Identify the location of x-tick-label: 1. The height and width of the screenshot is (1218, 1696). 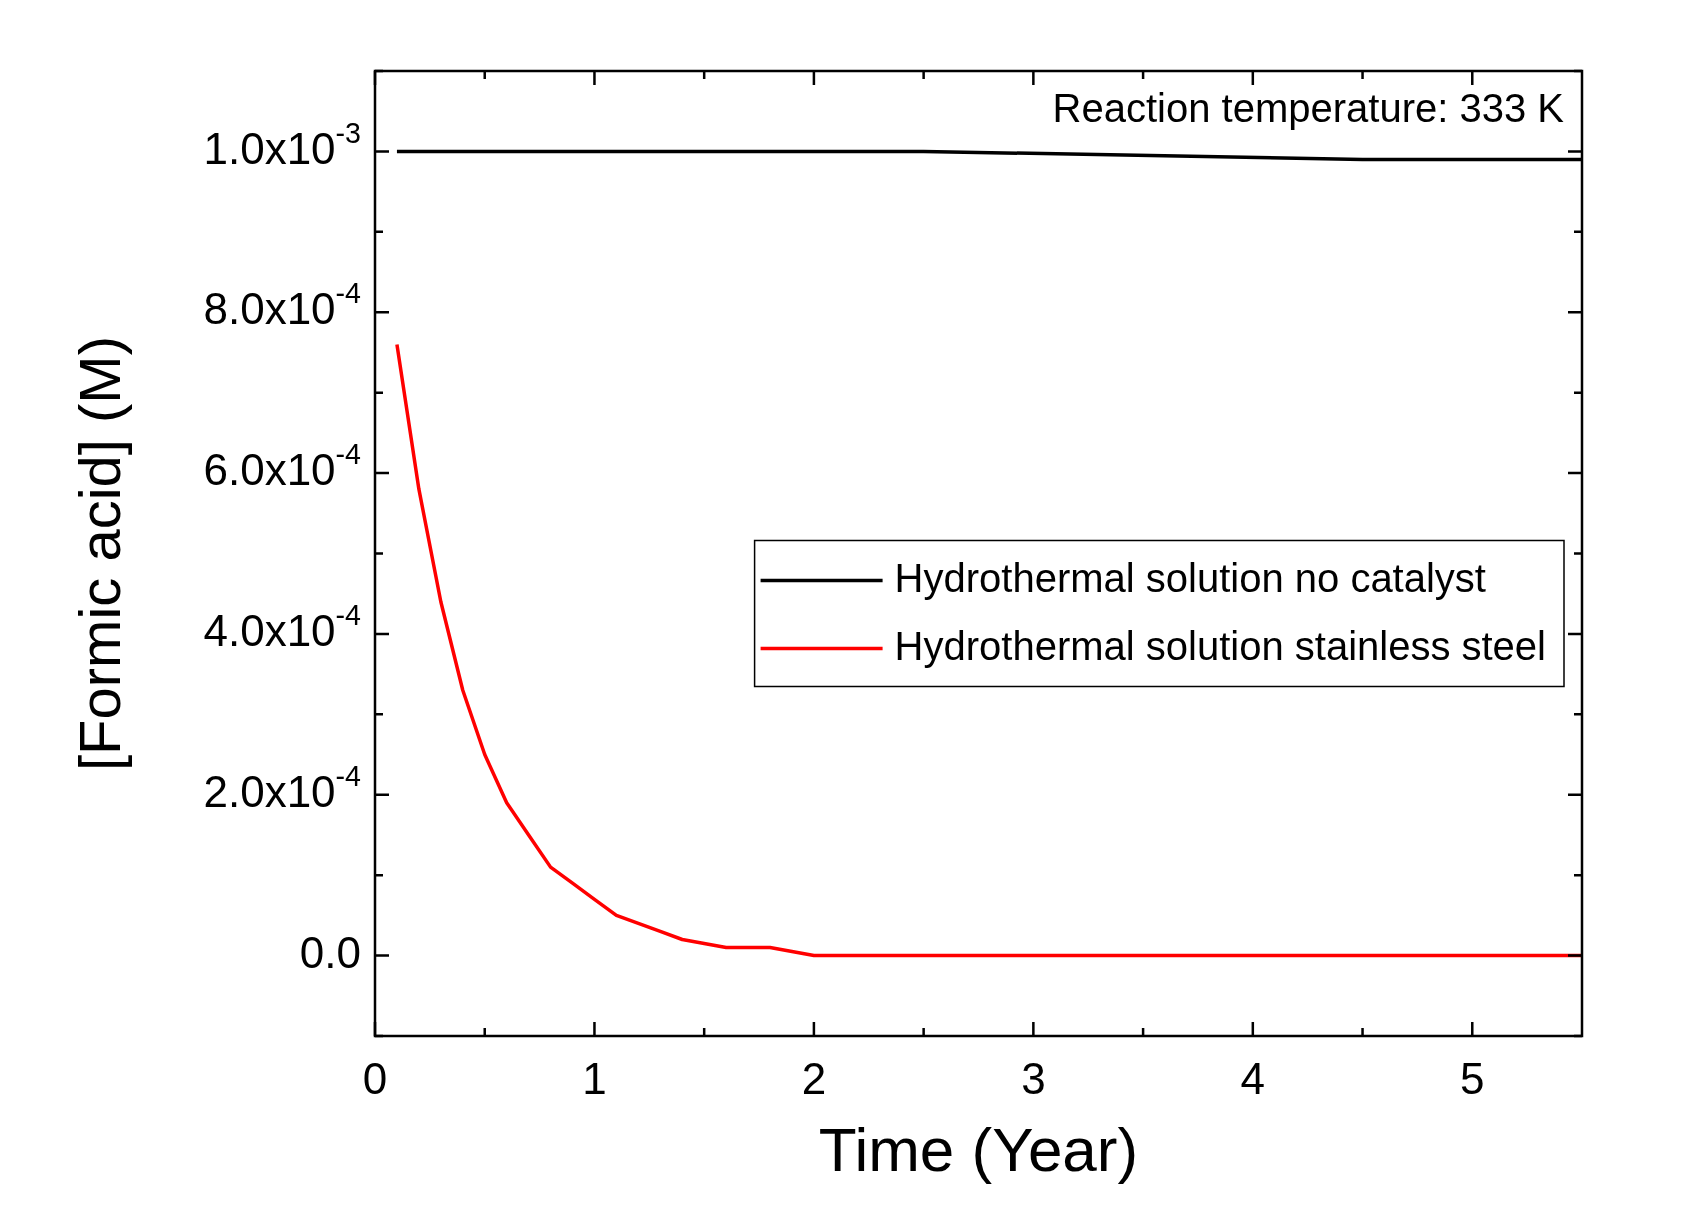
(594, 1079).